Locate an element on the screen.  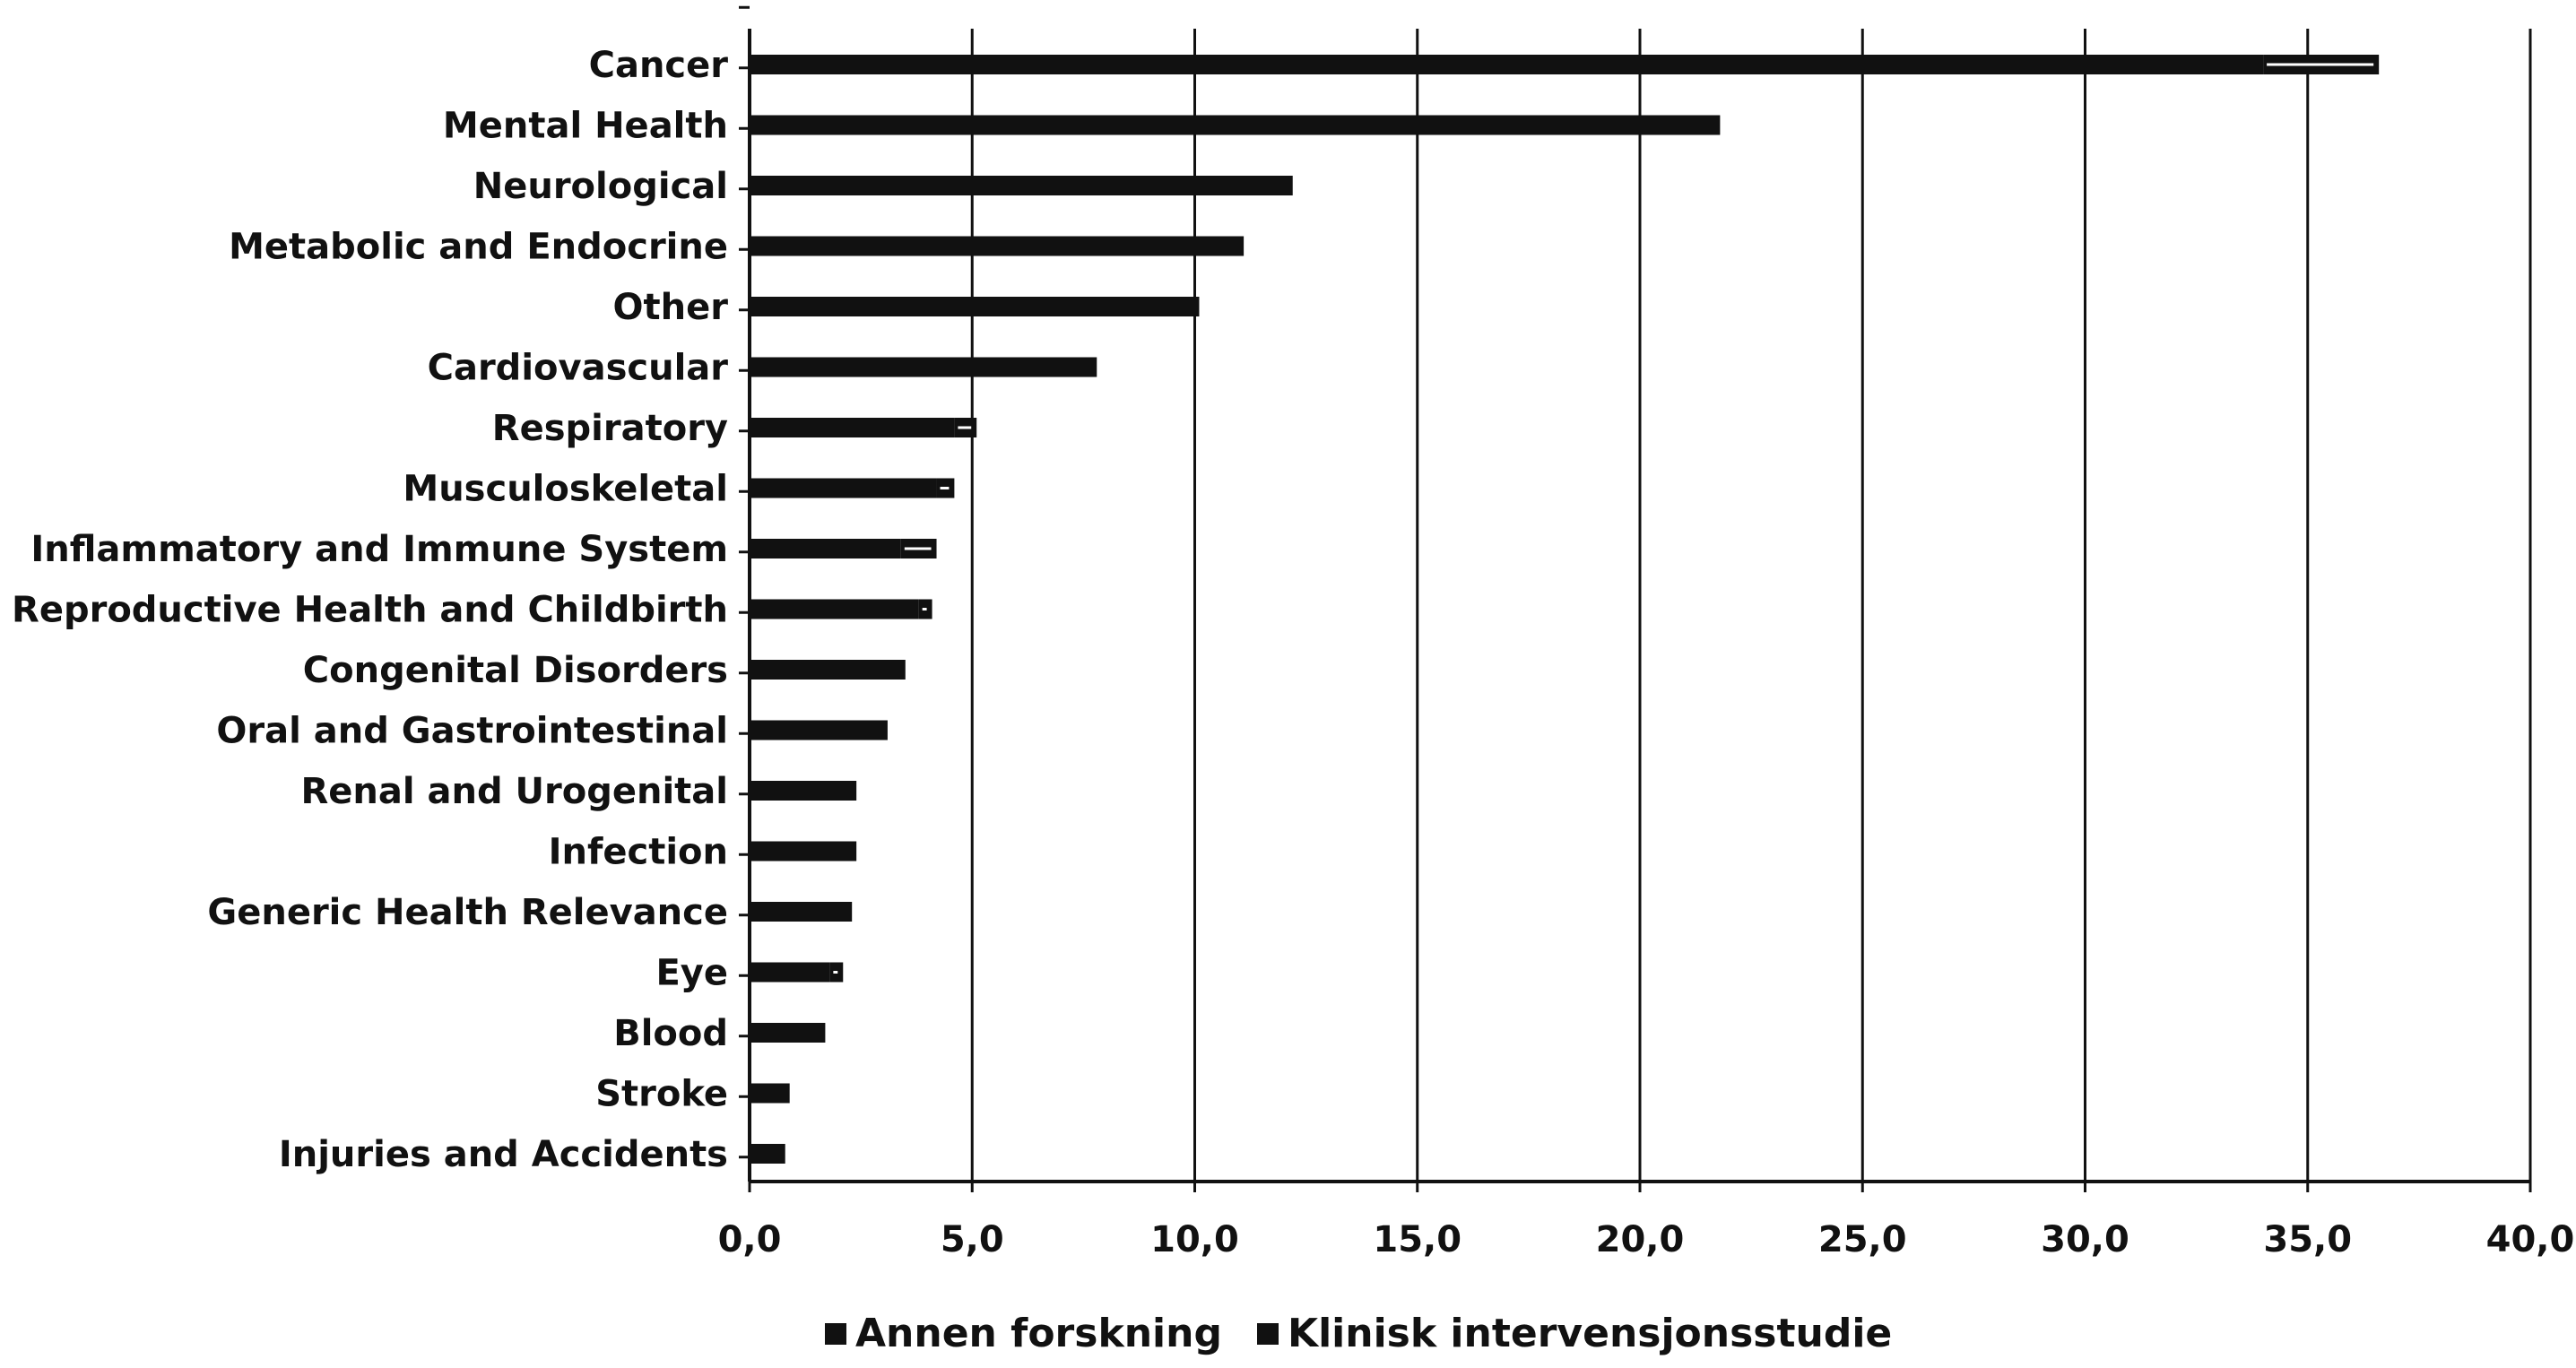
category-label: Renal and Urogenital is located at coordinates (514, 791).